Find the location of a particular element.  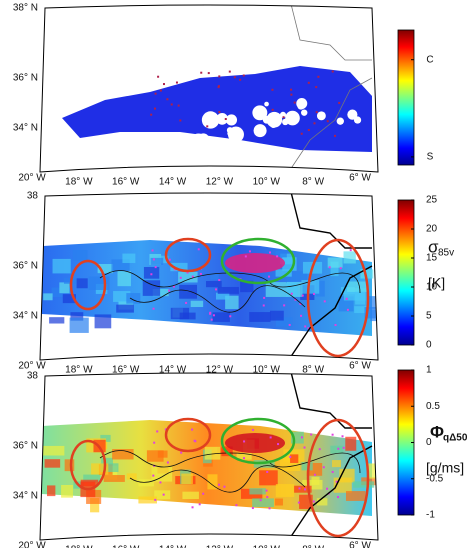

colorbar-tick-label: 5 is located at coordinates (429, 316).